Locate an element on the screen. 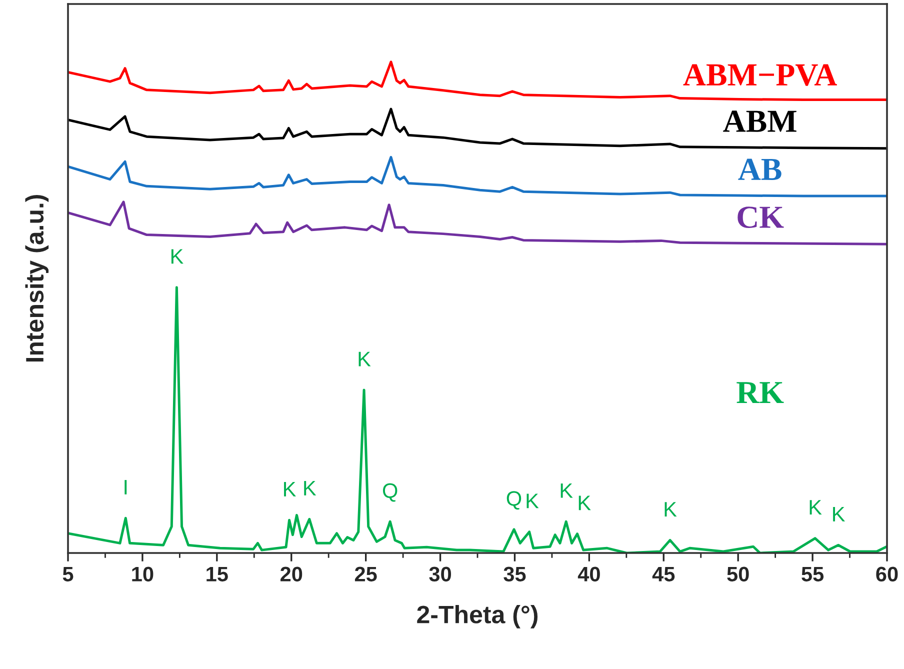 The height and width of the screenshot is (669, 904). annotation: I is located at coordinates (125, 487).